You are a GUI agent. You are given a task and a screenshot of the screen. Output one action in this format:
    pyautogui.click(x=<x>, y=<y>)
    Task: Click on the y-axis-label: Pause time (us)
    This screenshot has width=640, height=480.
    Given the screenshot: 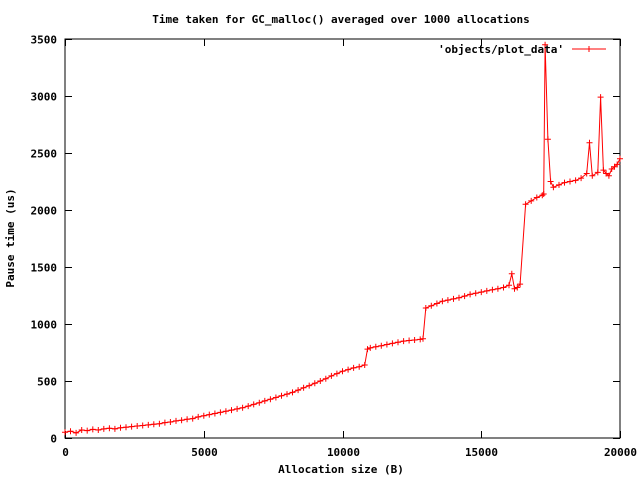 What is the action you would take?
    pyautogui.click(x=10, y=237)
    